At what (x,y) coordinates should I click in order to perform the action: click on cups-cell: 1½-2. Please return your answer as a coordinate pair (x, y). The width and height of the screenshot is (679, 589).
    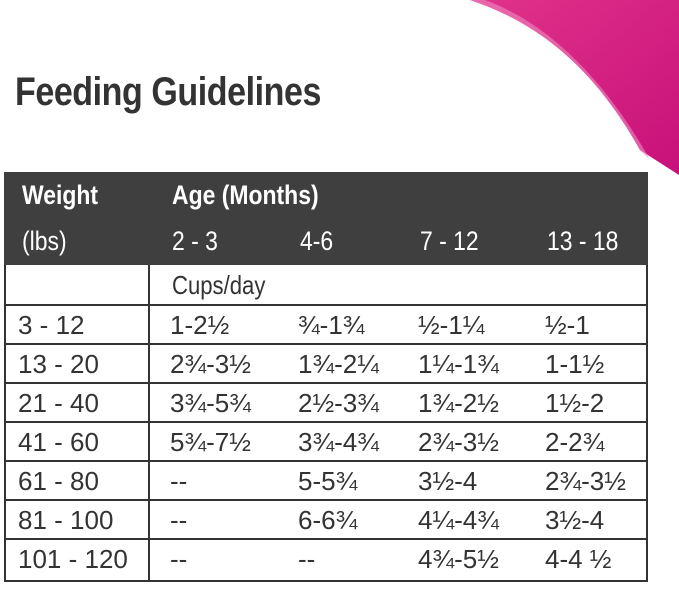
    Looking at the image, I should click on (575, 403).